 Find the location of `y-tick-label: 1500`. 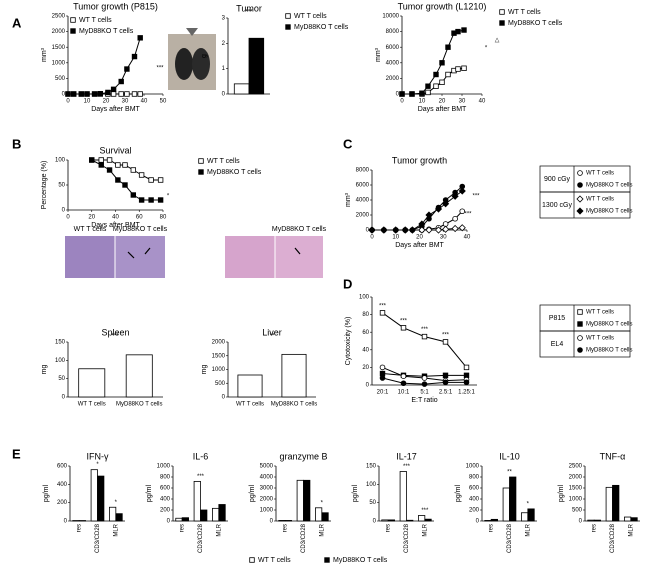

y-tick-label: 1500 is located at coordinates (59, 48).